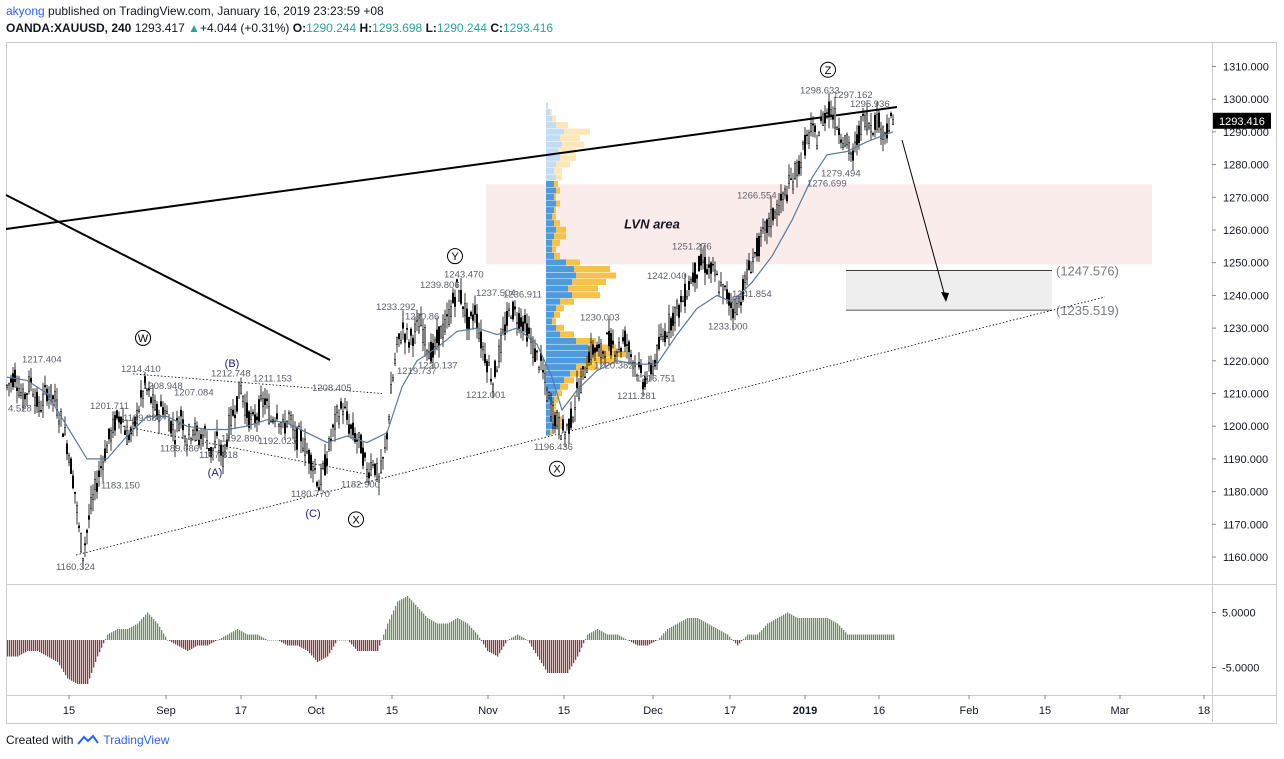  What do you see at coordinates (1246, 231) in the screenshot?
I see `y-tick-label: 1260.000` at bounding box center [1246, 231].